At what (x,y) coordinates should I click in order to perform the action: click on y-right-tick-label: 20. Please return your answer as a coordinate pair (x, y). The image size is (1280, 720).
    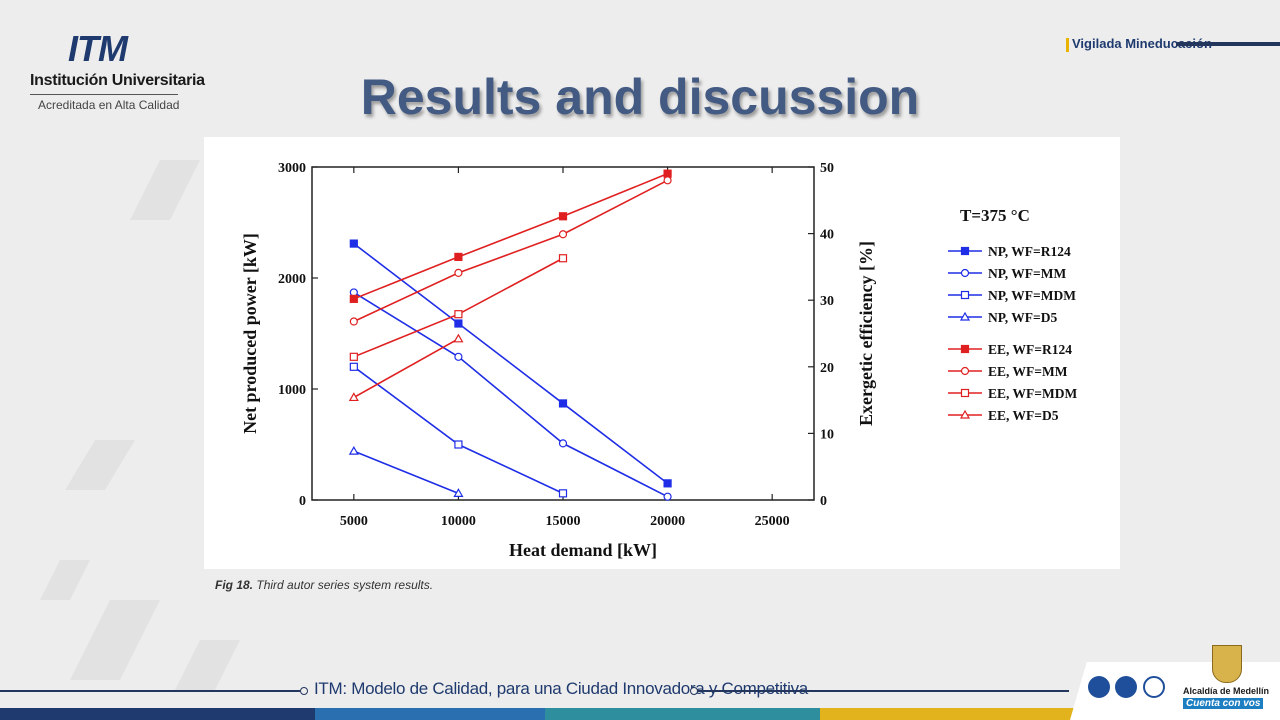
    Looking at the image, I should click on (827, 368).